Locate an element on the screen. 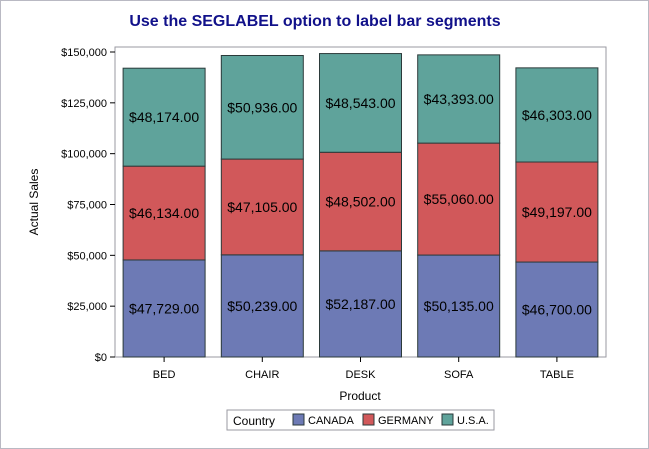 This screenshot has height=449, width=649. x-axis-label: Product is located at coordinates (360, 396).